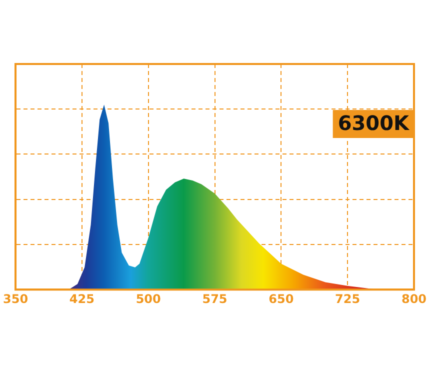  Describe the element at coordinates (15, 299) in the screenshot. I see `x-tick-label: 350` at that location.